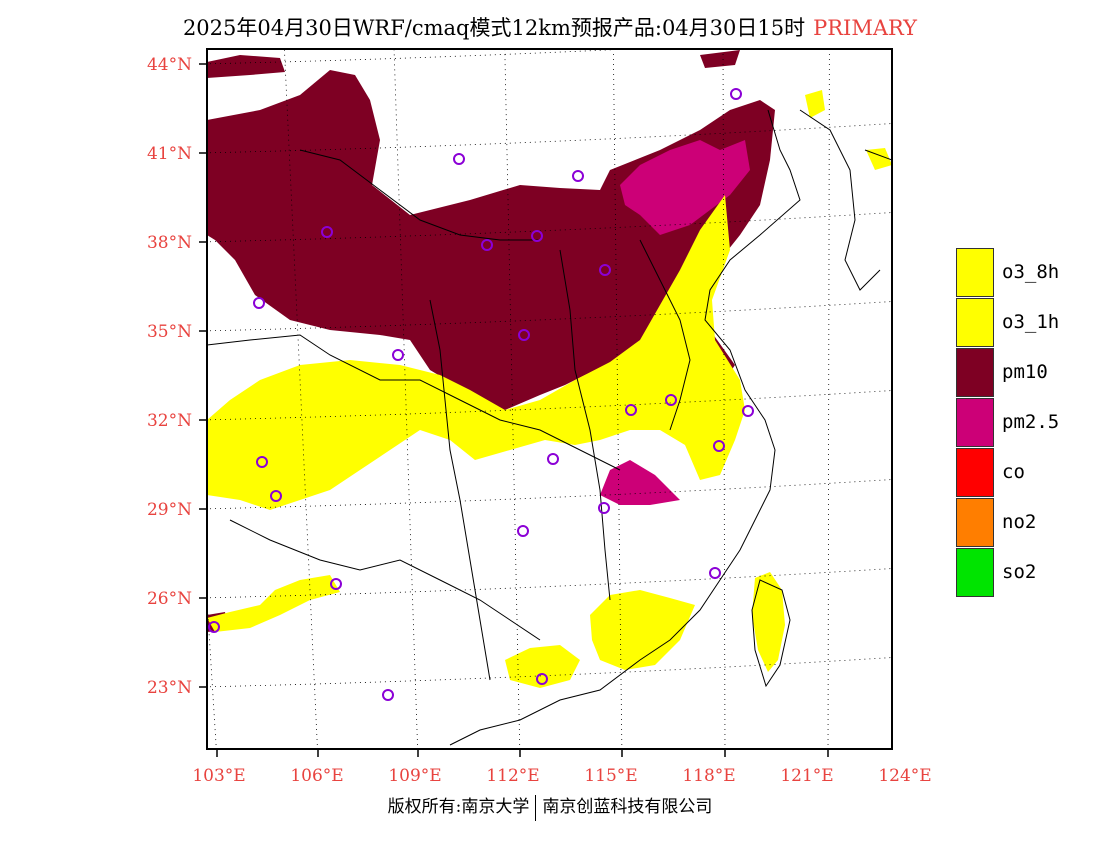  What do you see at coordinates (720, 59) in the screenshot?
I see `pm10-patch-ne` at bounding box center [720, 59].